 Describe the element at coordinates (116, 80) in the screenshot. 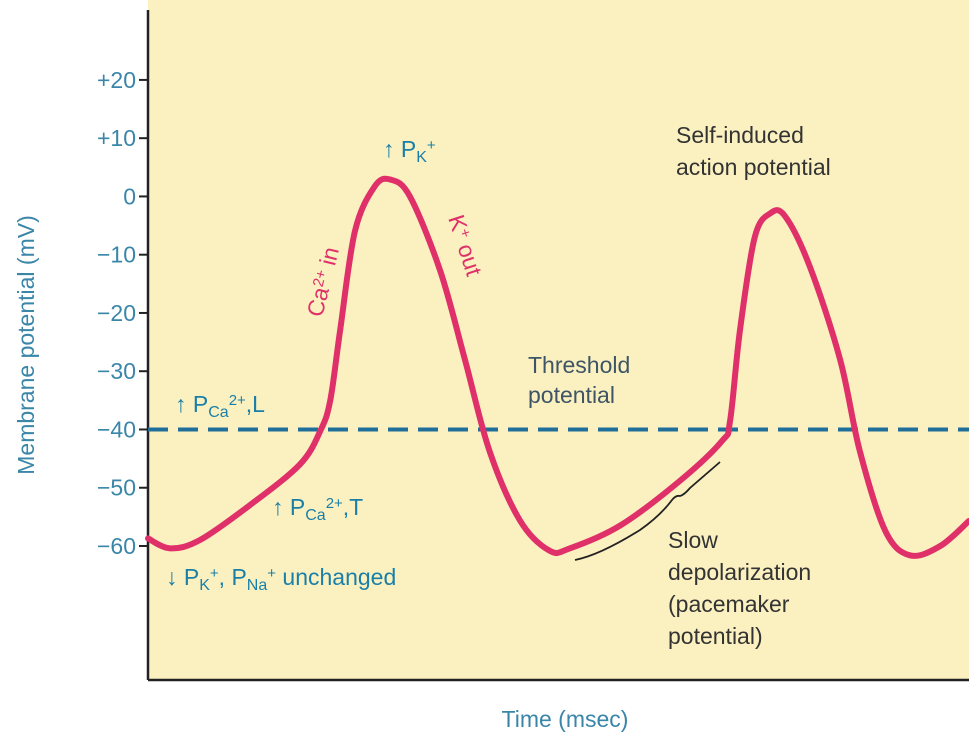

I see `y-tick-label: +20` at that location.